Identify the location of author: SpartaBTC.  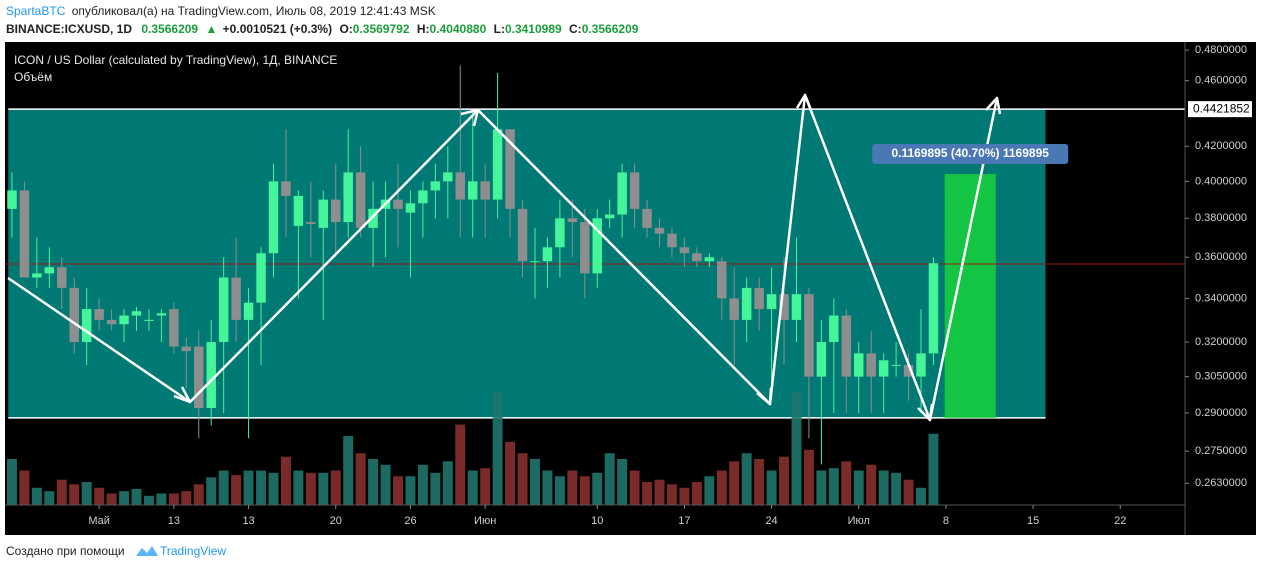
(36, 11).